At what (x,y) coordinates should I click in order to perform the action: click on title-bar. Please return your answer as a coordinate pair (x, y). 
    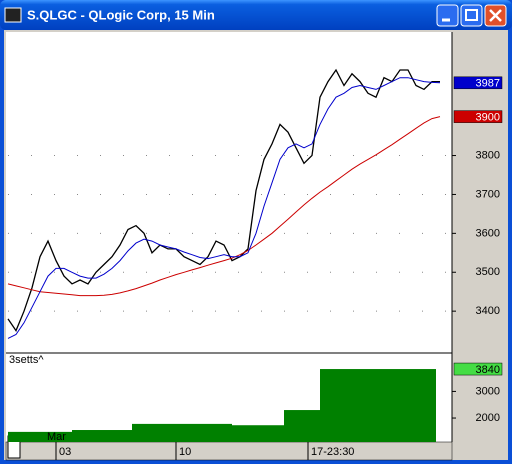
    Looking at the image, I should click on (256, 15).